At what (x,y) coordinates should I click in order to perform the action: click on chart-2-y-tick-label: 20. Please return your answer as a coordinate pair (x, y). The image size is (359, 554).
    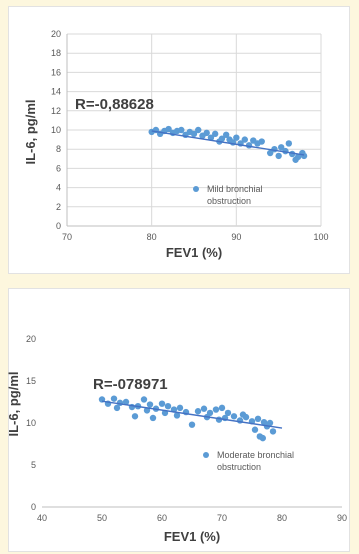
    Looking at the image, I should click on (31, 339).